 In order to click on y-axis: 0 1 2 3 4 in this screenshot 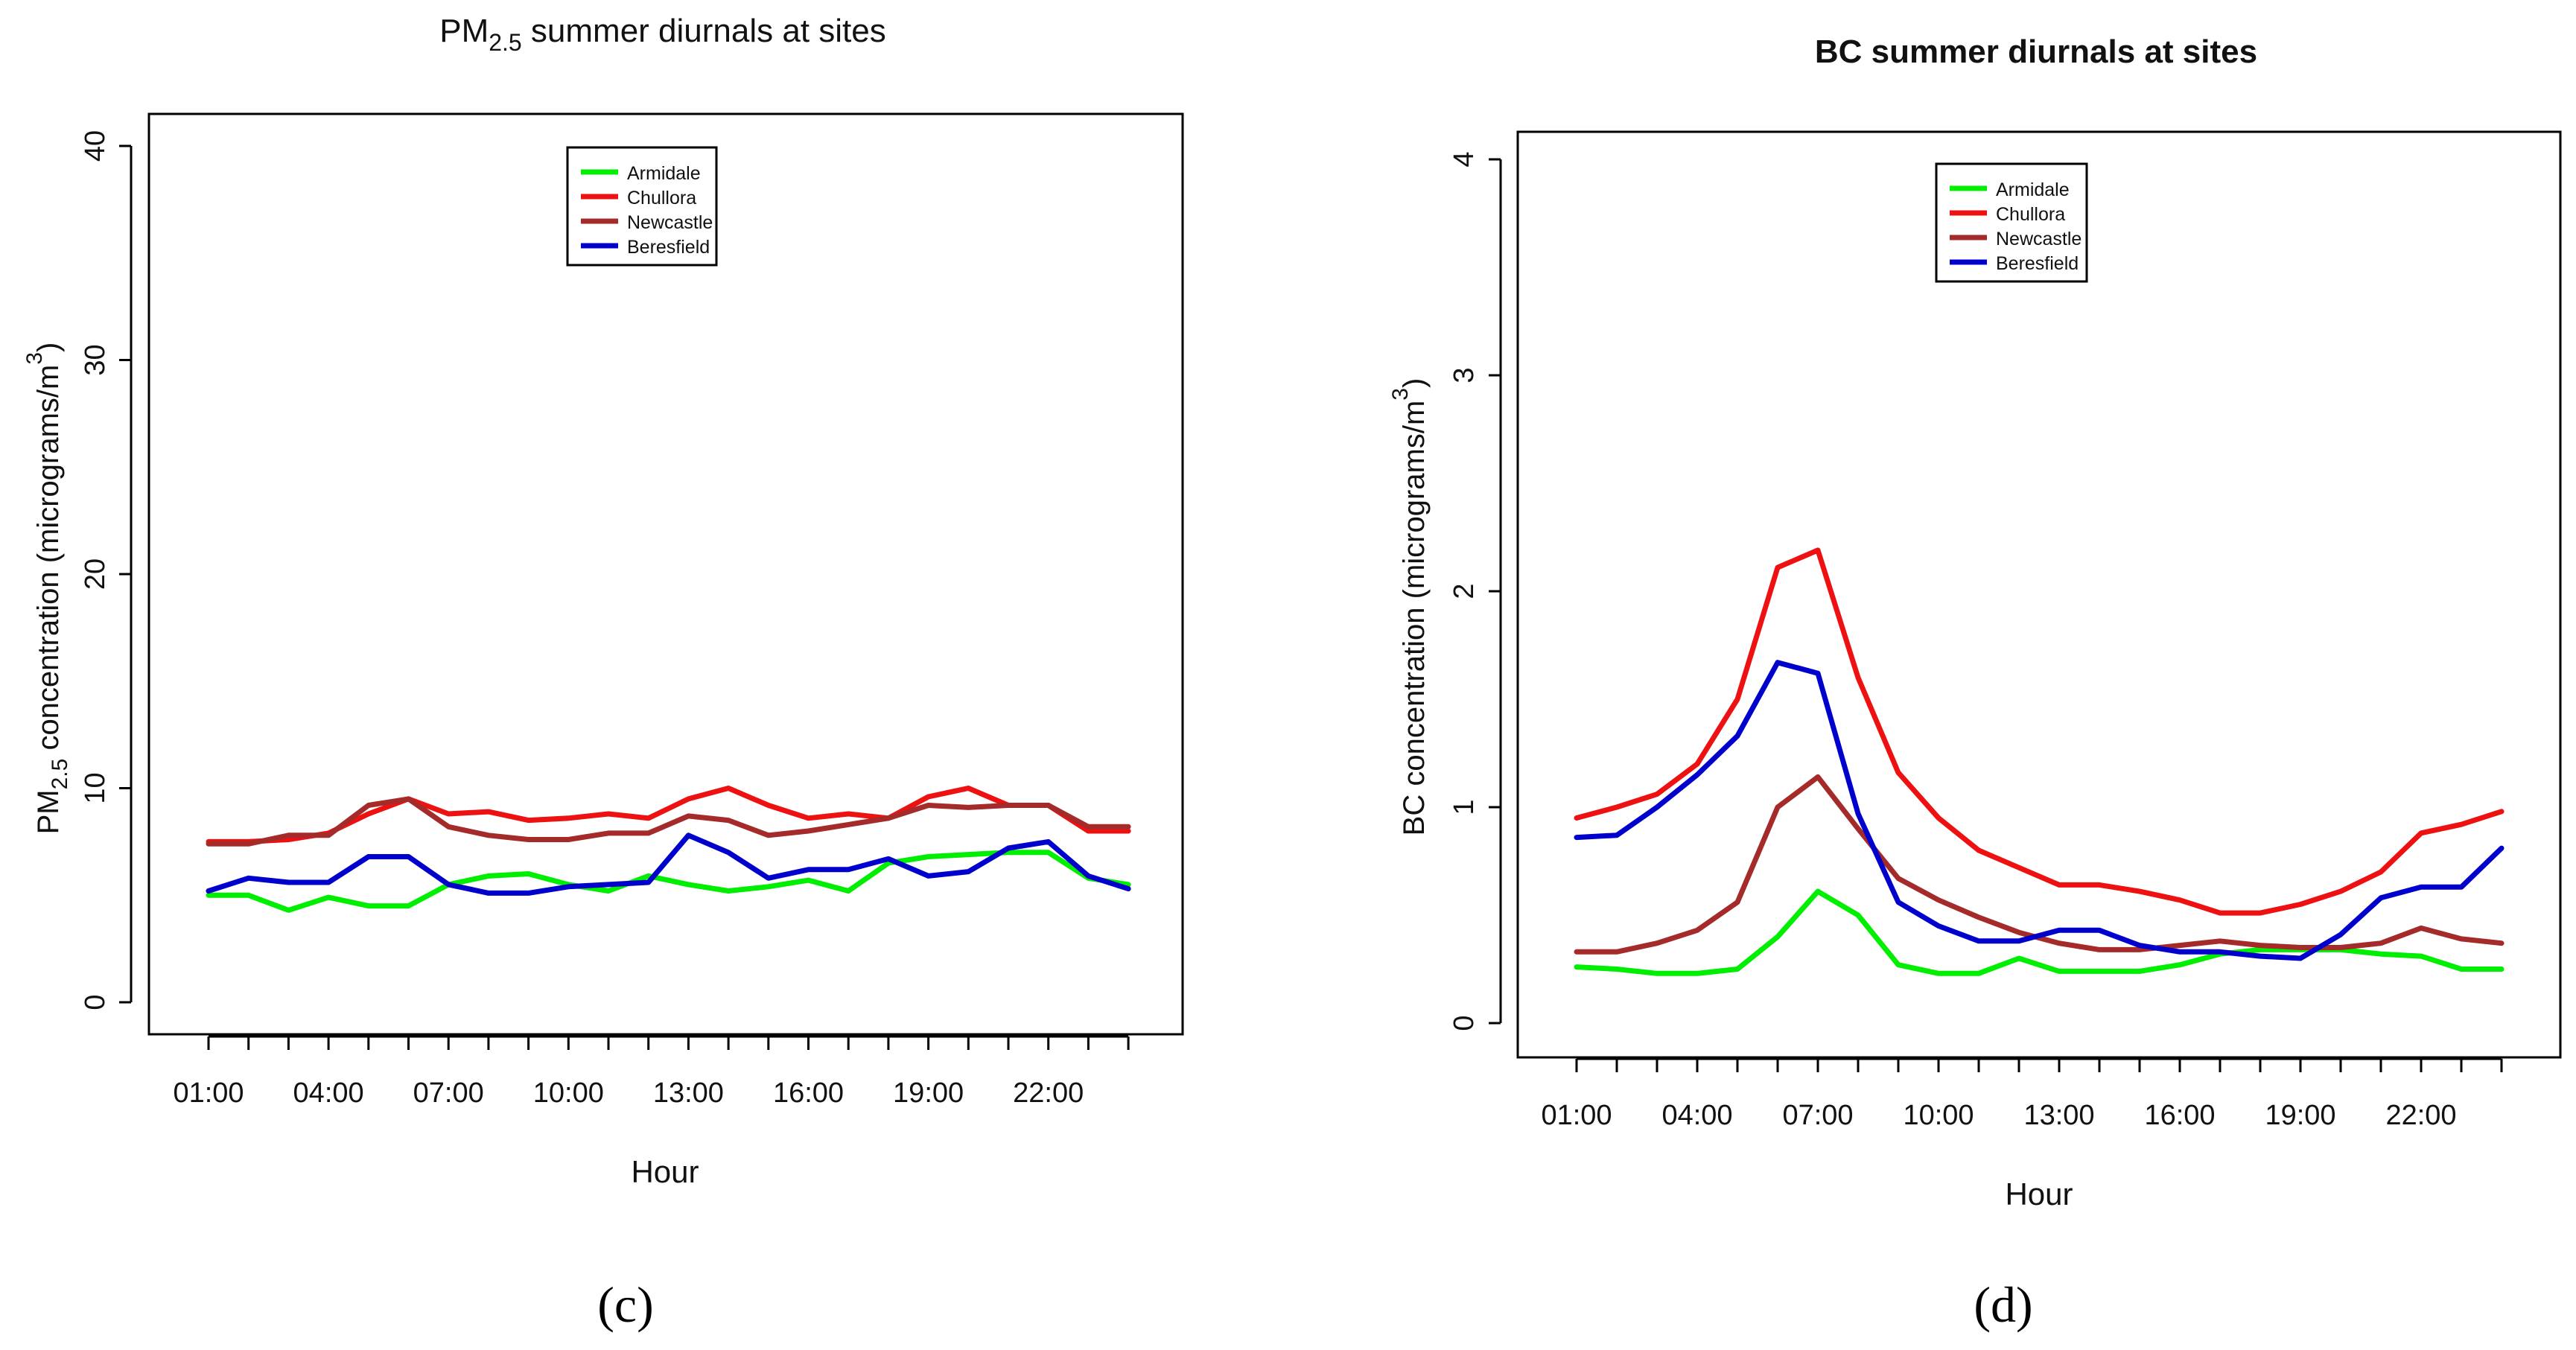, I will do `click(1475, 591)`.